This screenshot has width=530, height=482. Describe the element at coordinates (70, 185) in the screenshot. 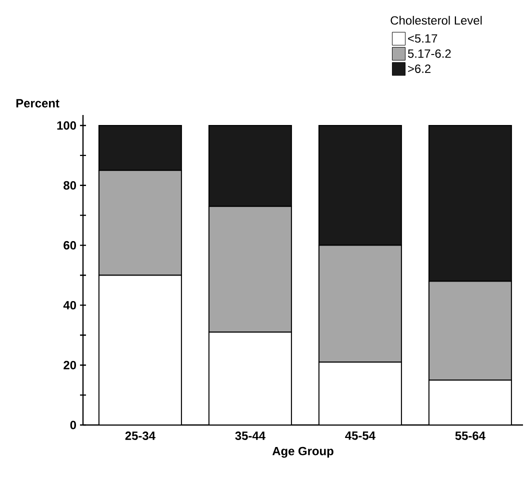

I see `y-tick-label: 80` at that location.